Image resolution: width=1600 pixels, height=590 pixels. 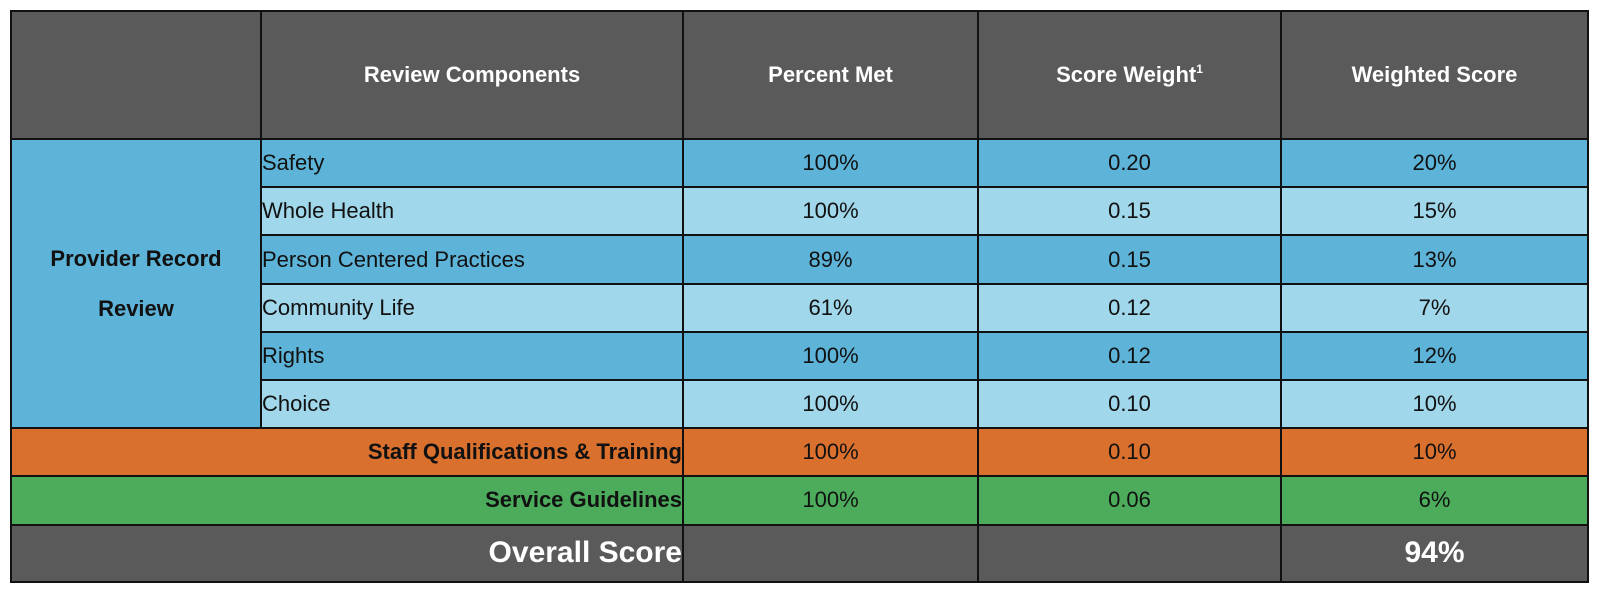 What do you see at coordinates (830, 75) in the screenshot?
I see `header-percent-met: Percent Met` at bounding box center [830, 75].